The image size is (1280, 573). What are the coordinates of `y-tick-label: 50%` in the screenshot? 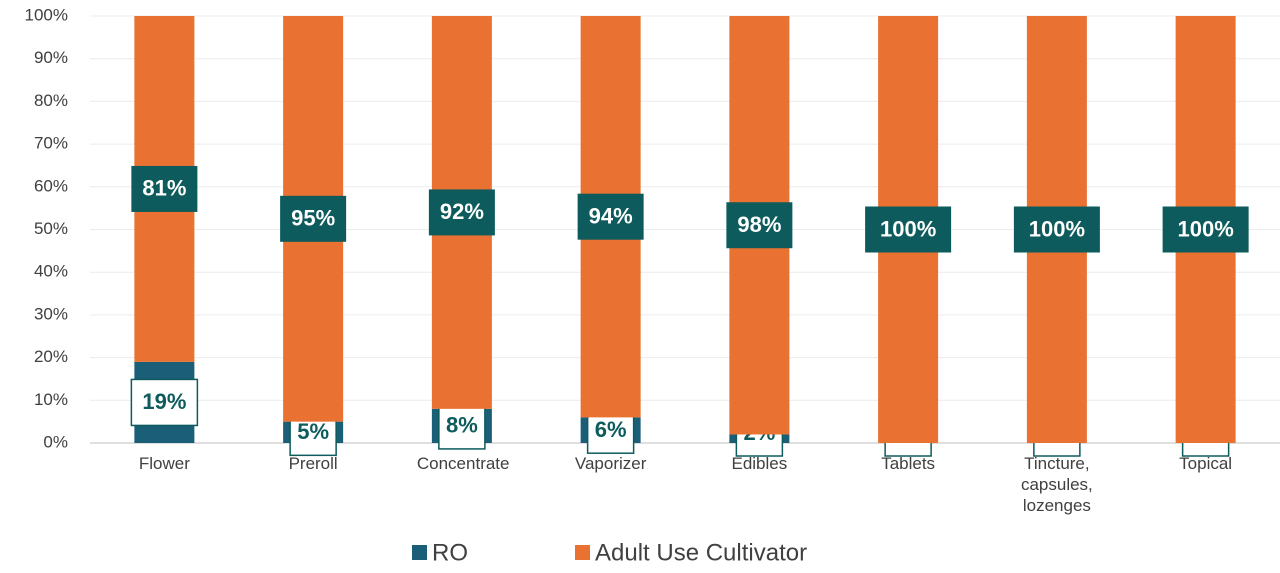 It's located at (51, 228).